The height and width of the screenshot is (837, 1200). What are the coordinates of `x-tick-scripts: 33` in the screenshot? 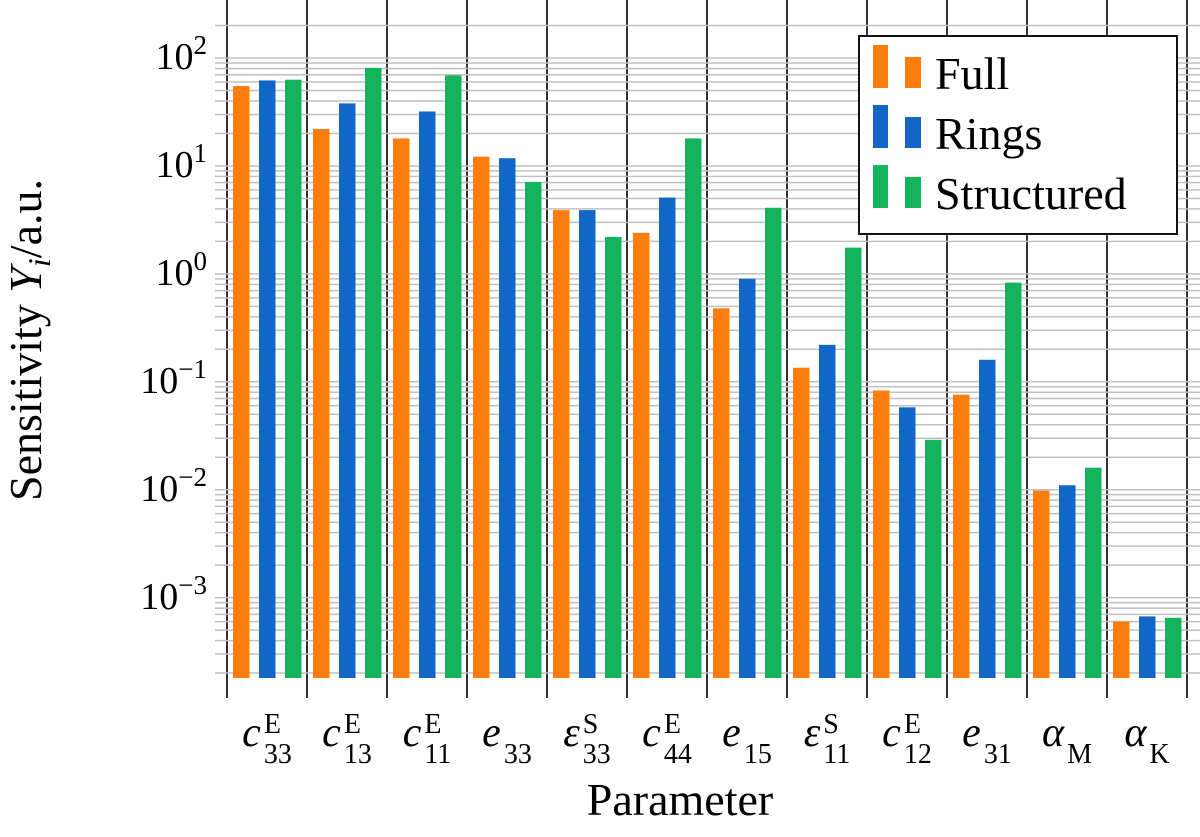 It's located at (518, 740).